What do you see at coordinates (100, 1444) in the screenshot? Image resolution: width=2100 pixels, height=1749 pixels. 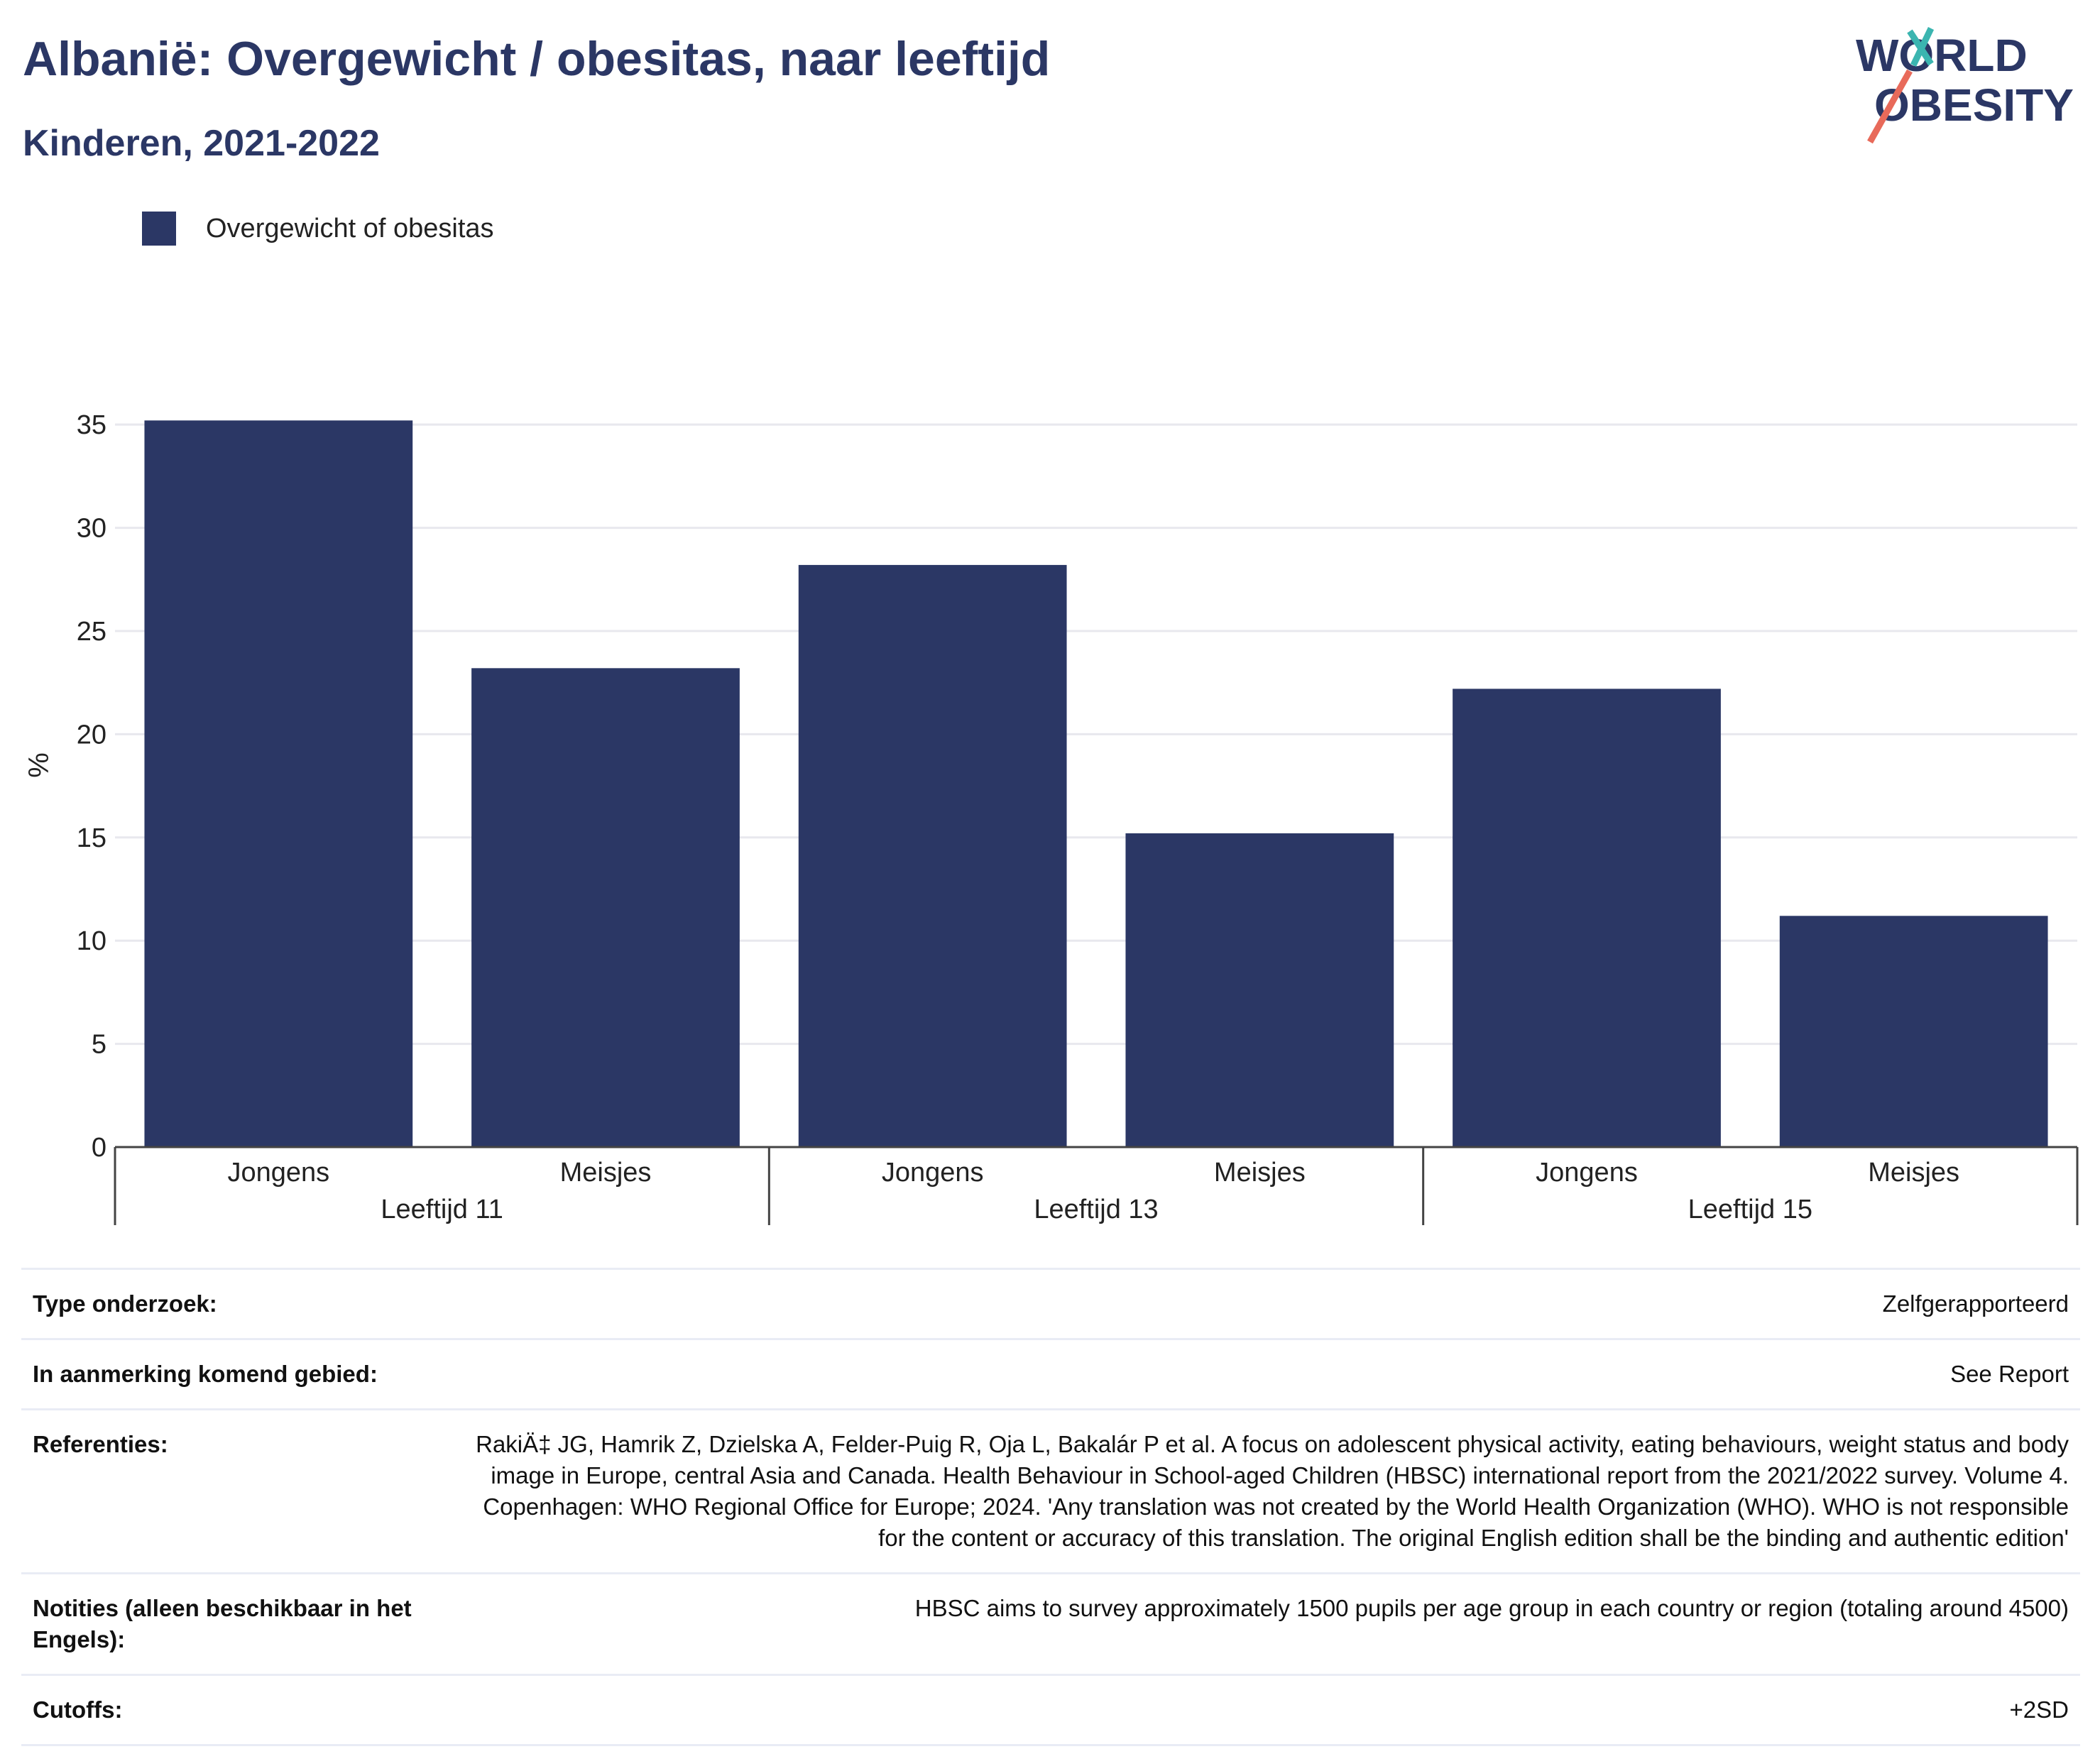 I see `metadata-label: Referenties:` at bounding box center [100, 1444].